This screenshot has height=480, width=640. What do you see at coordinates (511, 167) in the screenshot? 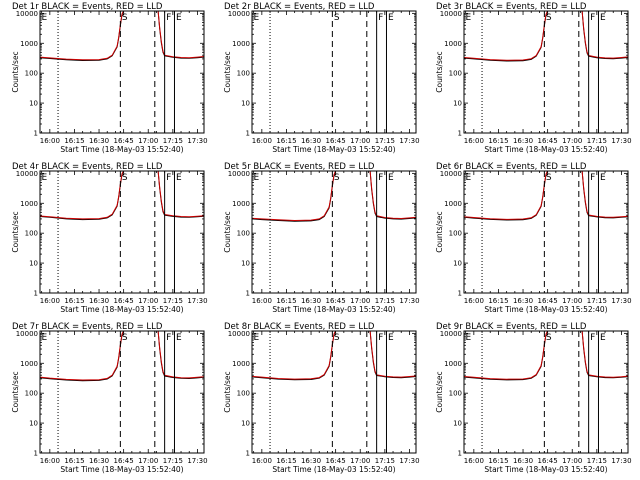
I see `panel-title: Det 6r BLACK = Events, RED = LLD` at bounding box center [511, 167].